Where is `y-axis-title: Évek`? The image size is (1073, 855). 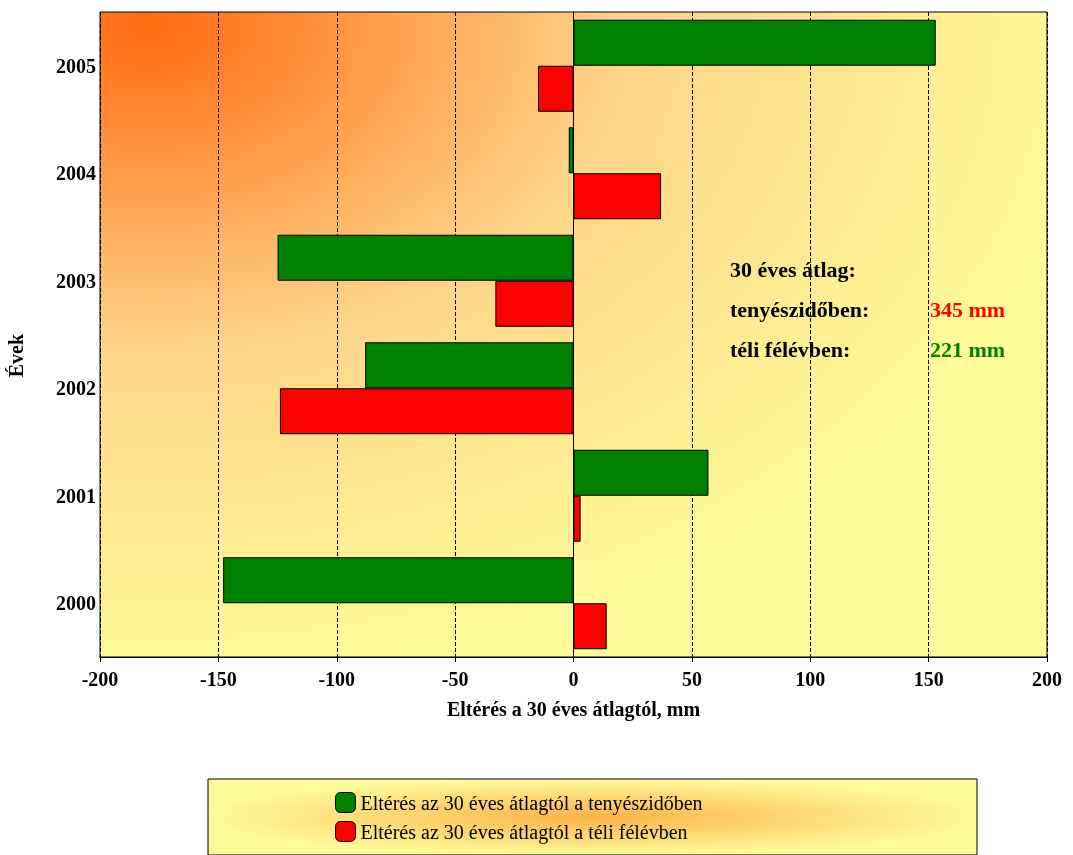
y-axis-title: Évek is located at coordinates (16, 355).